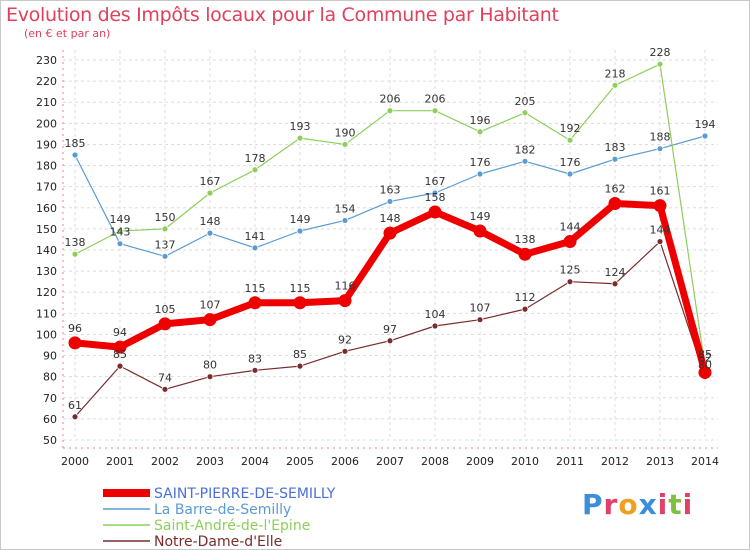 Image resolution: width=750 pixels, height=550 pixels. I want to click on y-tick-label: 120, so click(46, 292).